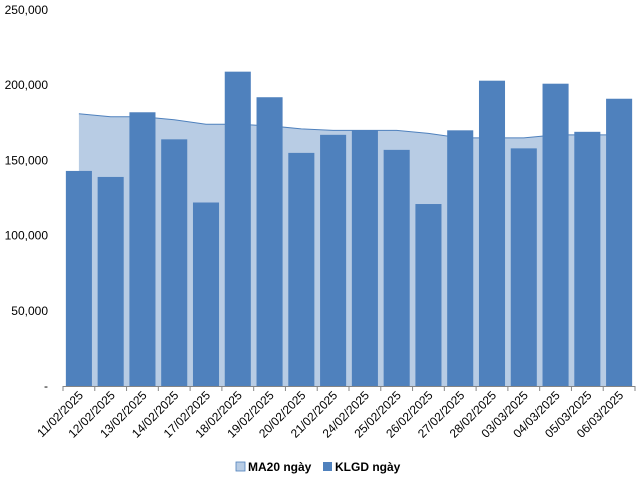 The width and height of the screenshot is (643, 482). Describe the element at coordinates (327, 466) in the screenshot. I see `legend-swatch-klgd` at that location.